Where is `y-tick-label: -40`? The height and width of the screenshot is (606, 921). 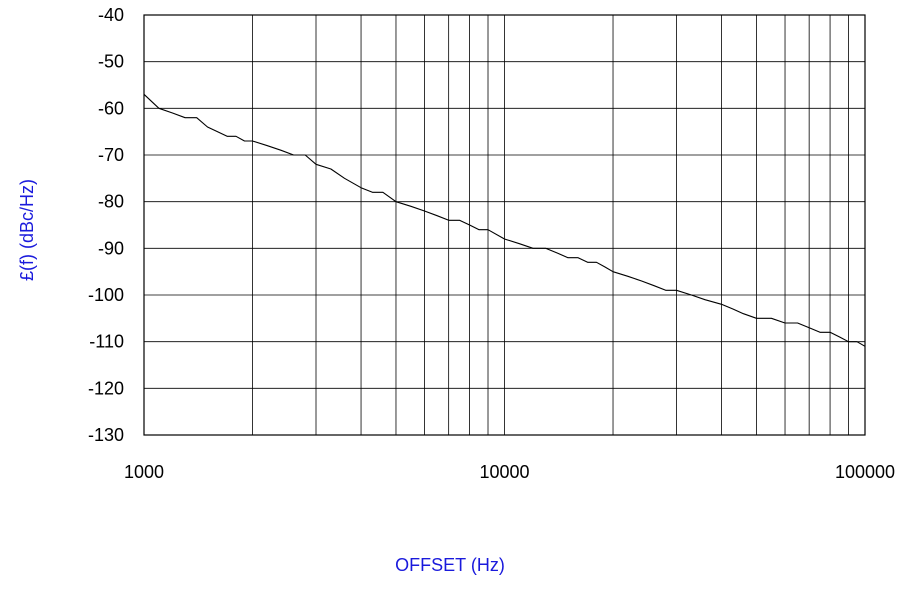
y-tick-label: -40 is located at coordinates (111, 15).